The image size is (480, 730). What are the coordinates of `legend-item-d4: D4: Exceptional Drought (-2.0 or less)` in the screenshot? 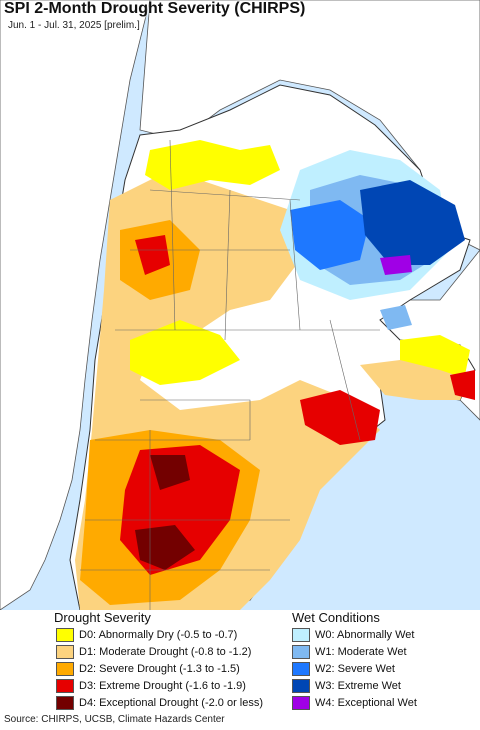 It's located at (159, 702).